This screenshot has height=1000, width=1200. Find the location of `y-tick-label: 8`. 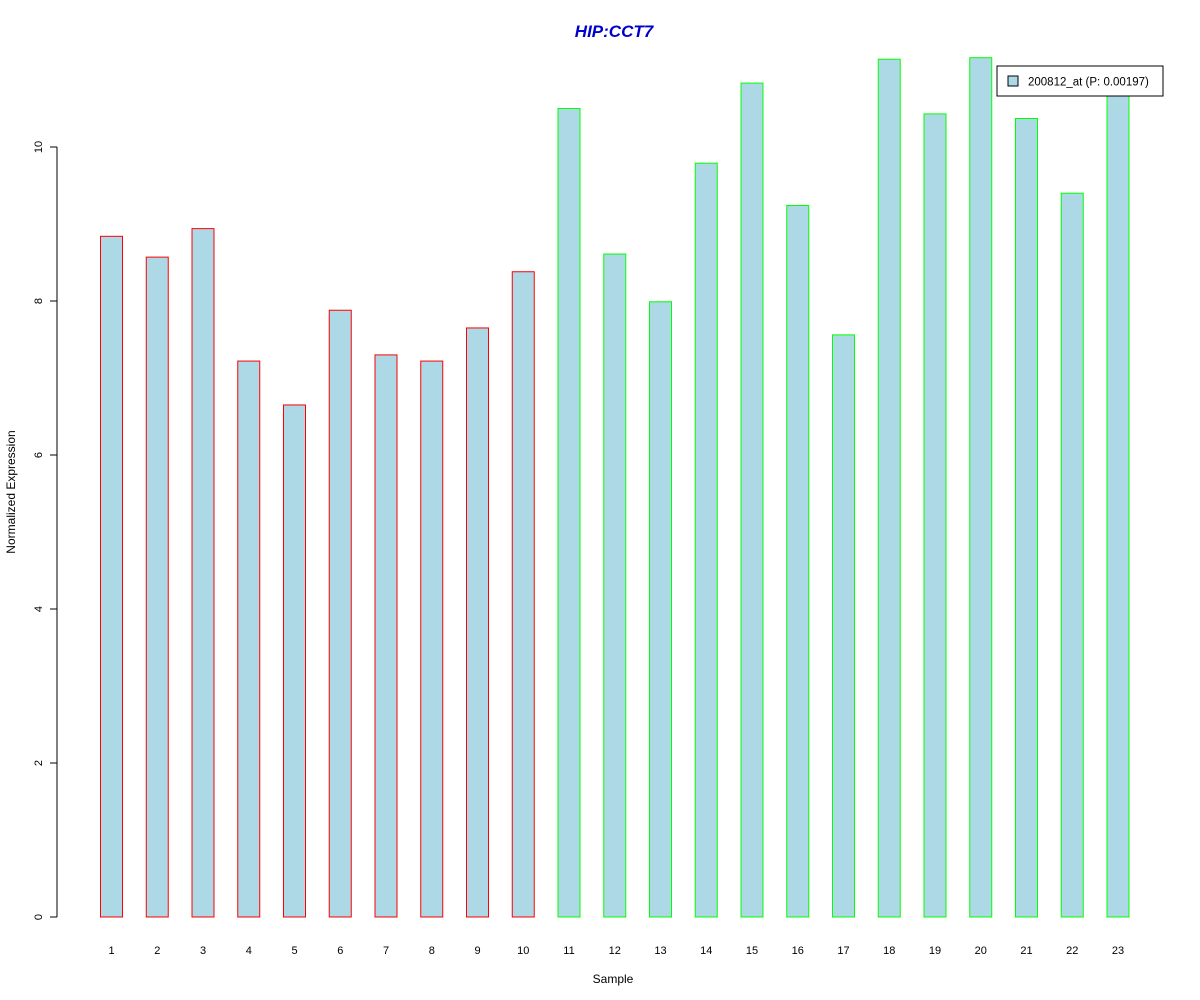

y-tick-label: 8 is located at coordinates (39, 301).